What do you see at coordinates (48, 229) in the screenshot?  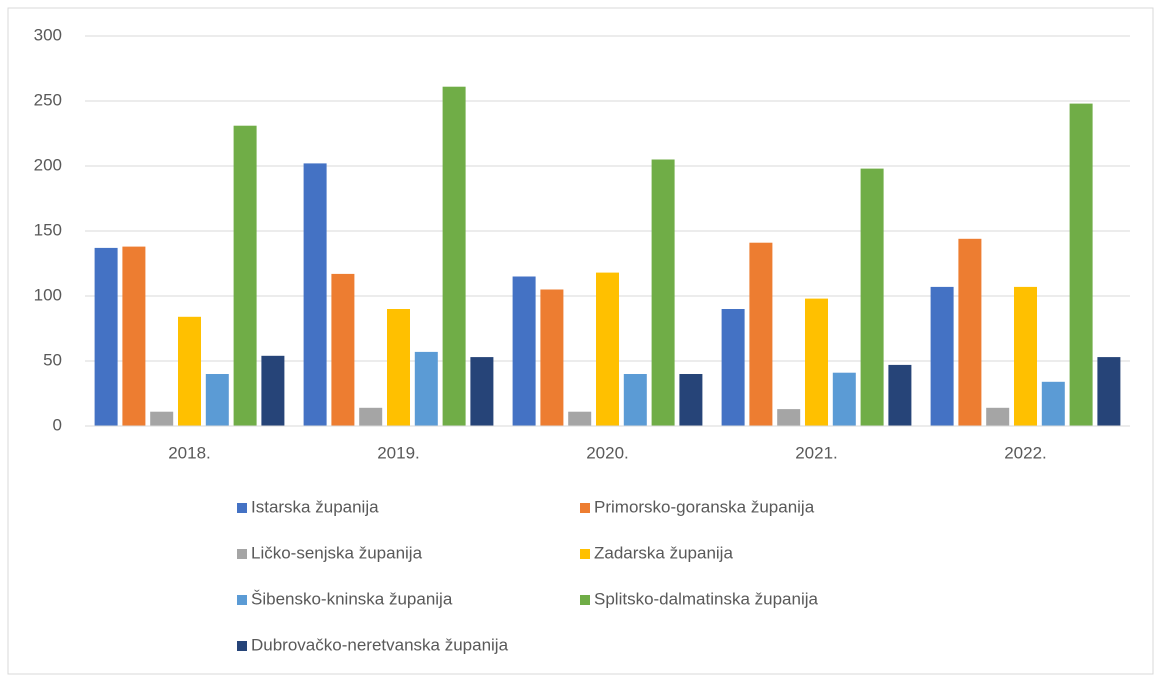 I see `y-tick-label: 150` at bounding box center [48, 229].